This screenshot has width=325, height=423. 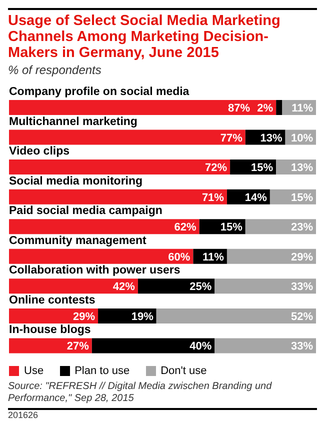 What do you see at coordinates (302, 138) in the screenshot?
I see `data-label: 10%` at bounding box center [302, 138].